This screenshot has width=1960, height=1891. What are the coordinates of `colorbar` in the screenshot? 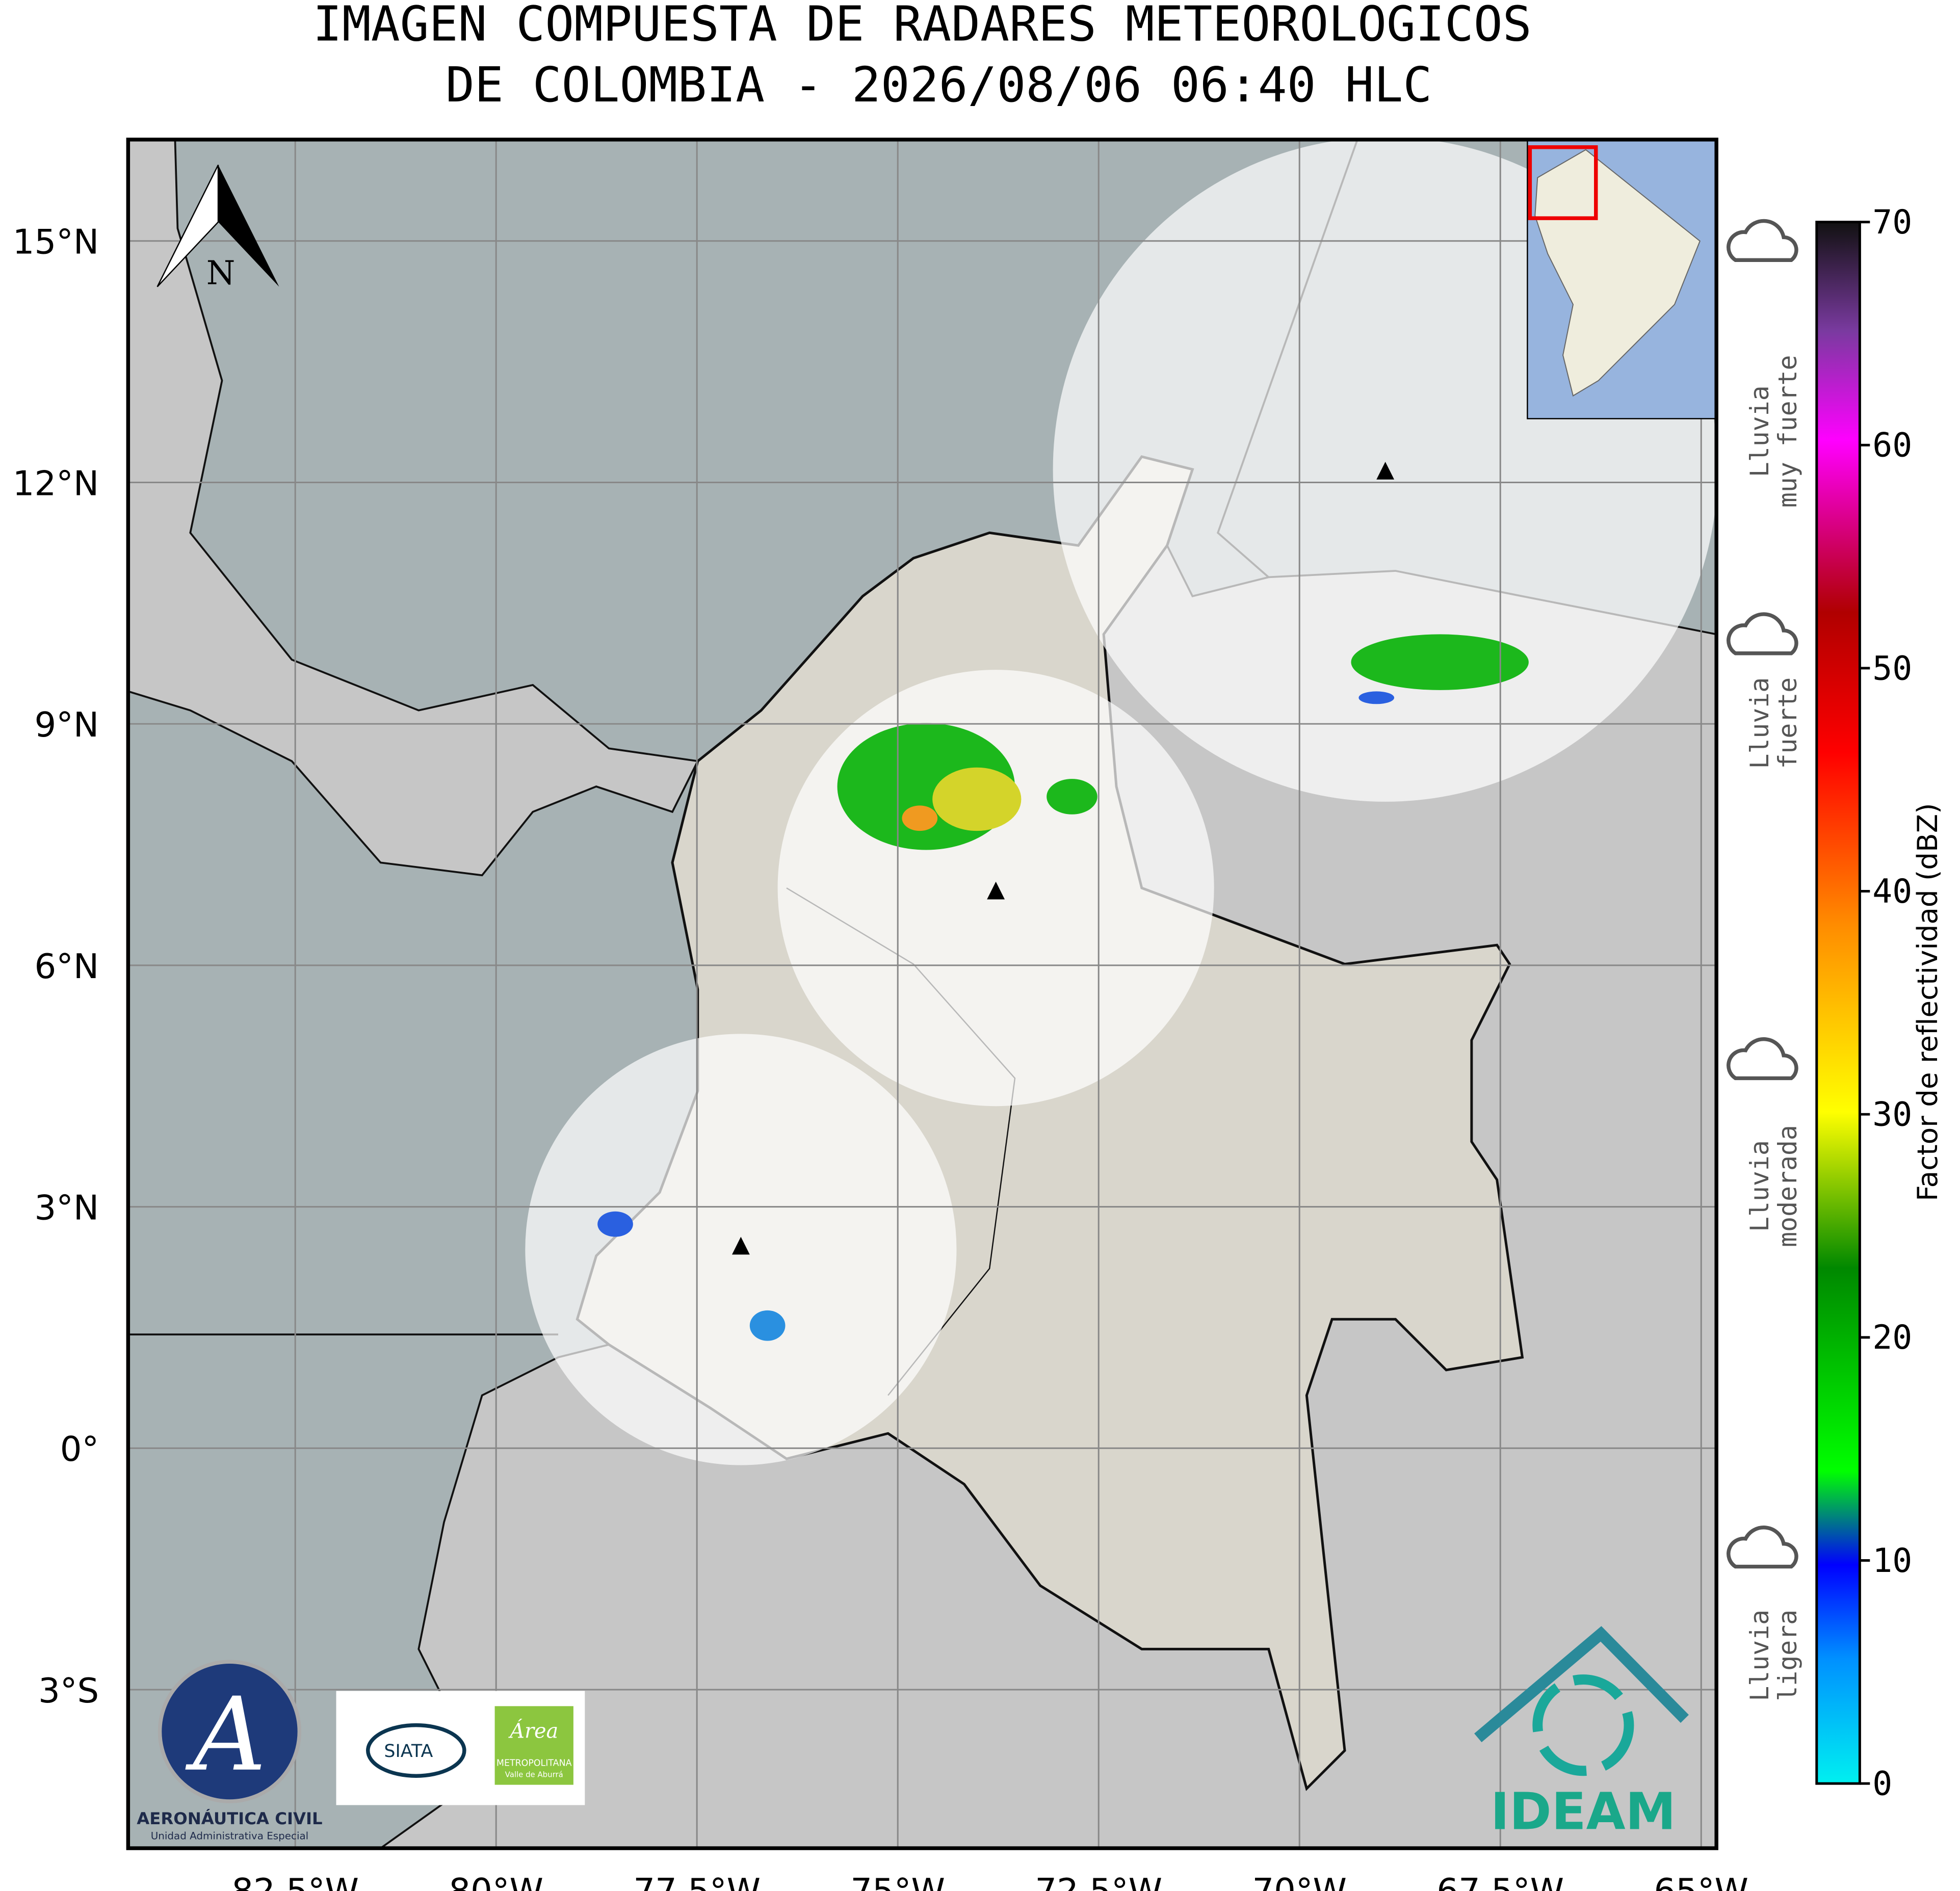 It's located at (1838, 1003).